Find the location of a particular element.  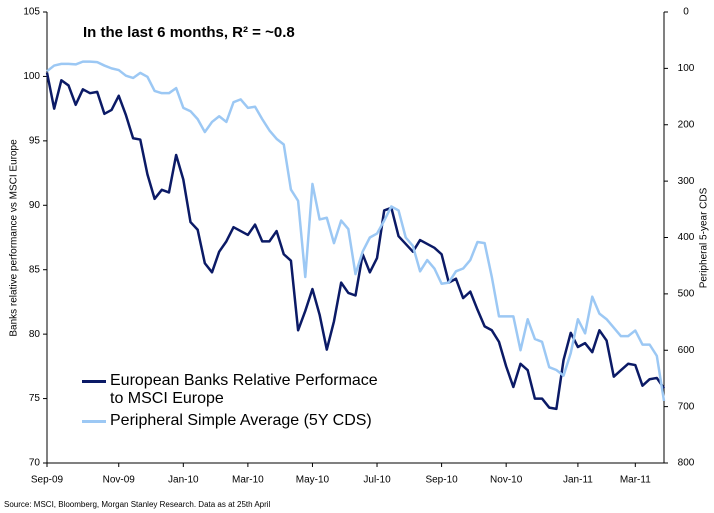

y-tick-label: 80 is located at coordinates (35, 334).